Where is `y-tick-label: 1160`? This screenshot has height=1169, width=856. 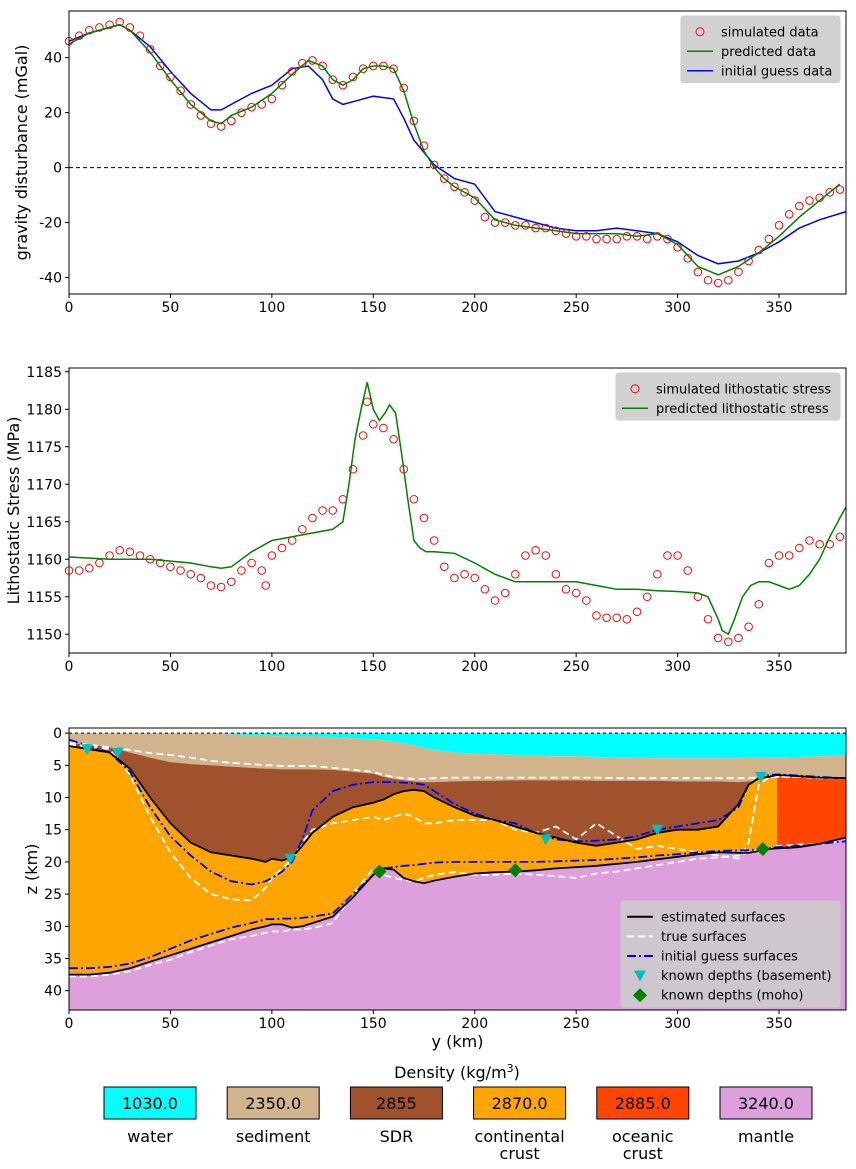 y-tick-label: 1160 is located at coordinates (44, 560).